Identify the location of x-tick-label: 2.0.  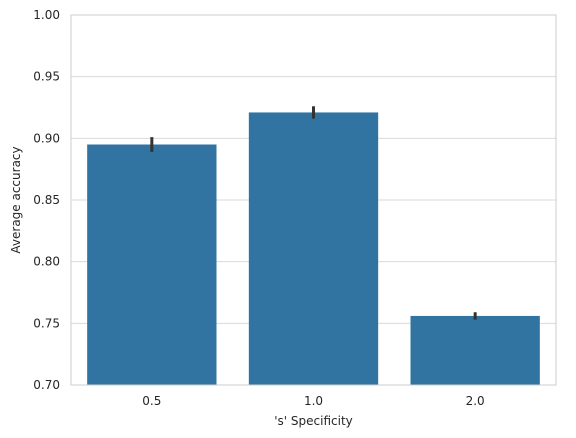
(475, 401).